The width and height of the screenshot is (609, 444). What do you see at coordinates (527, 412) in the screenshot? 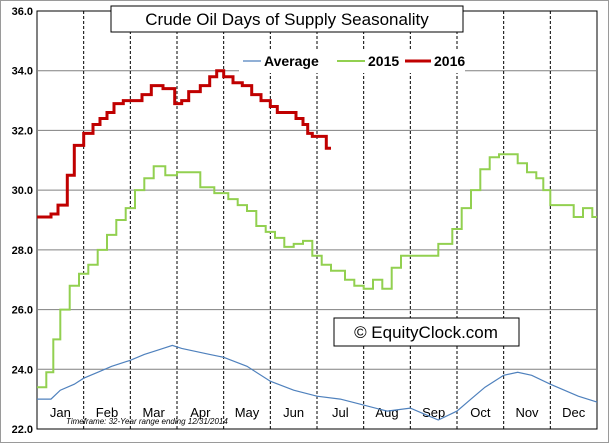
I see `x-tick-label: Nov` at bounding box center [527, 412].